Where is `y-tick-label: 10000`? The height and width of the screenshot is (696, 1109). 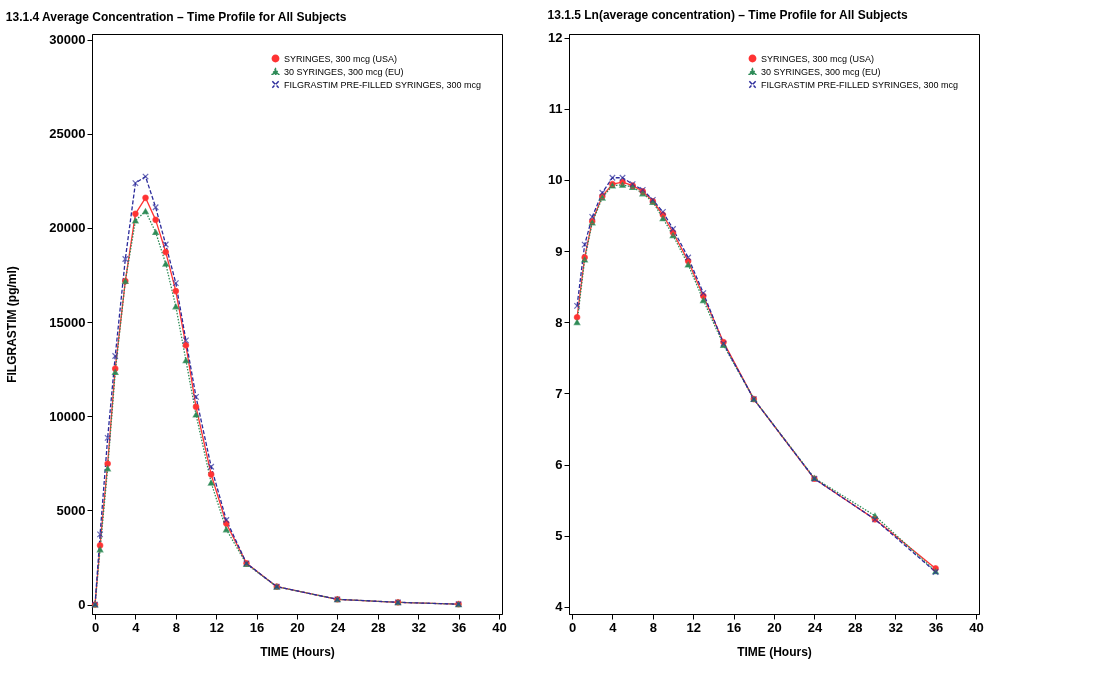
y-tick-label: 10000 is located at coordinates (67, 416).